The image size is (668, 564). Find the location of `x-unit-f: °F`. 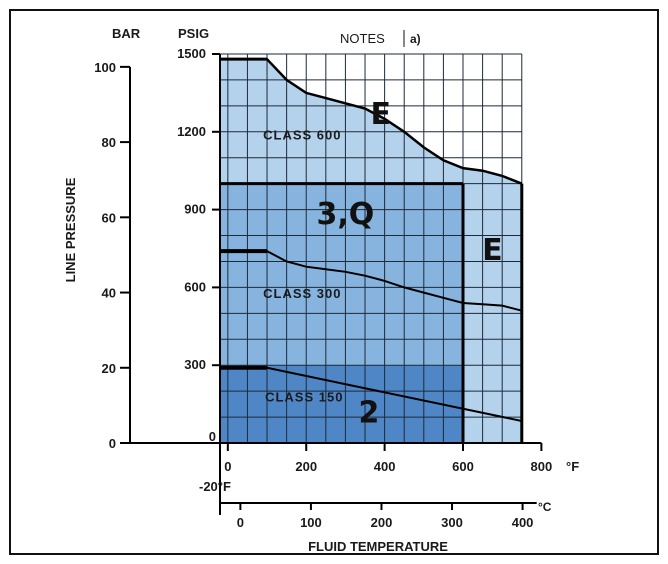

x-unit-f: °F is located at coordinates (572, 466).